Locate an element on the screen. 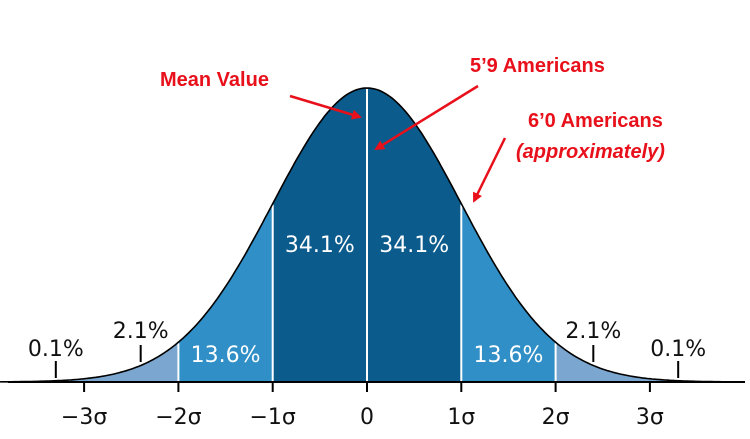 The image size is (750, 439). percentage-label-3: 34.1% is located at coordinates (320, 245).